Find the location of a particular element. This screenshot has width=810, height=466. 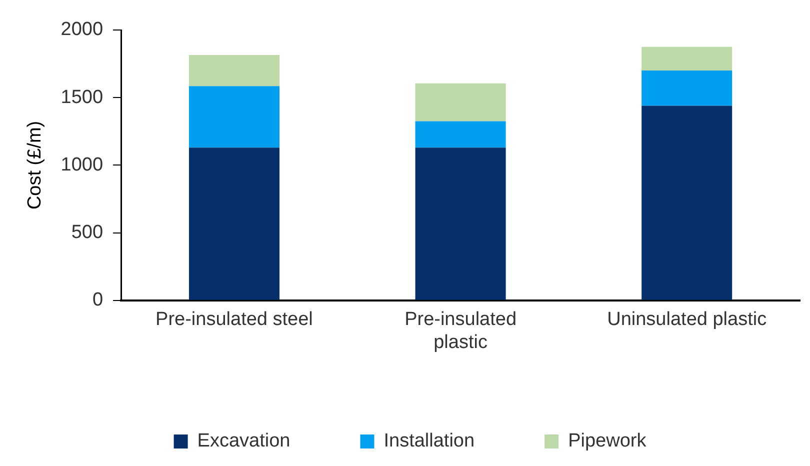

x-tick-label: Pre-insulated steel is located at coordinates (234, 319).